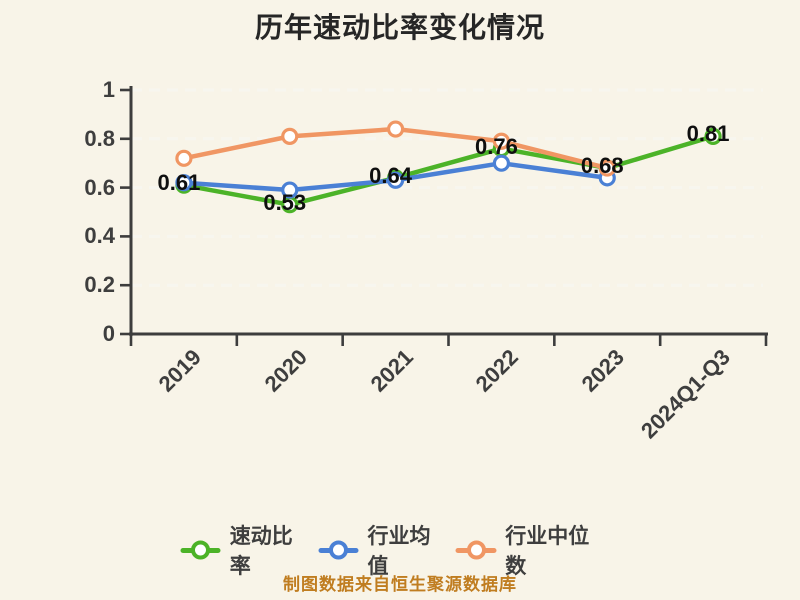  I want to click on y-tick-label: 0.4, so click(99, 236).